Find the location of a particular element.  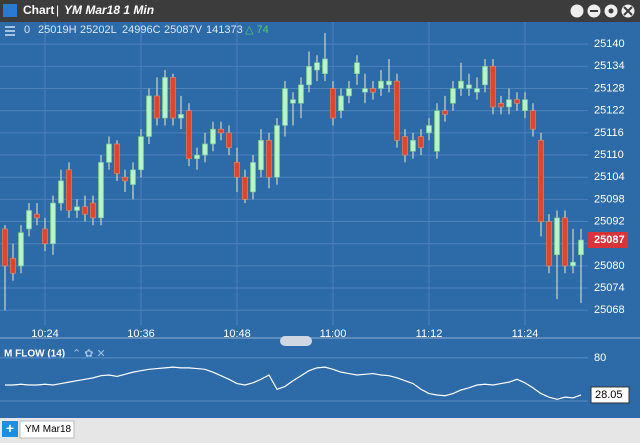

y-tick-label: 25104 is located at coordinates (609, 177).